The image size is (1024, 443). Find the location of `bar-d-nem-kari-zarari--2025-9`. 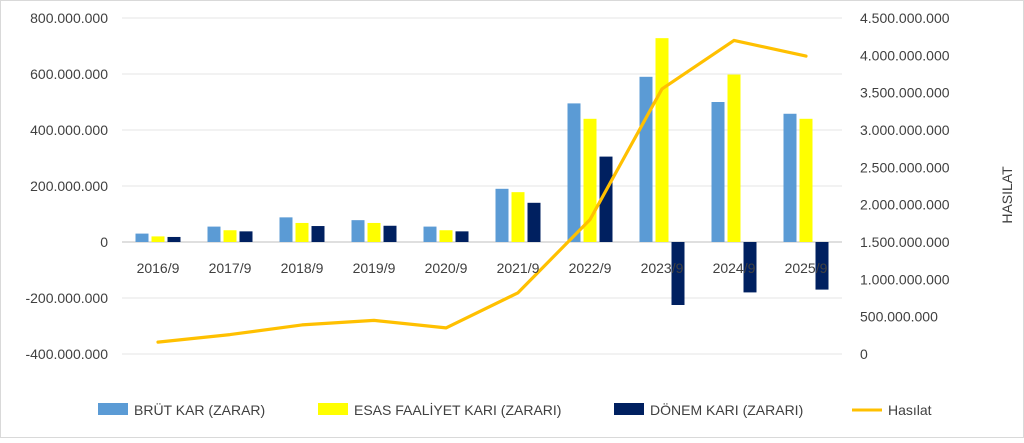

bar-d-nem-kari-zarari--2025-9 is located at coordinates (822, 266).